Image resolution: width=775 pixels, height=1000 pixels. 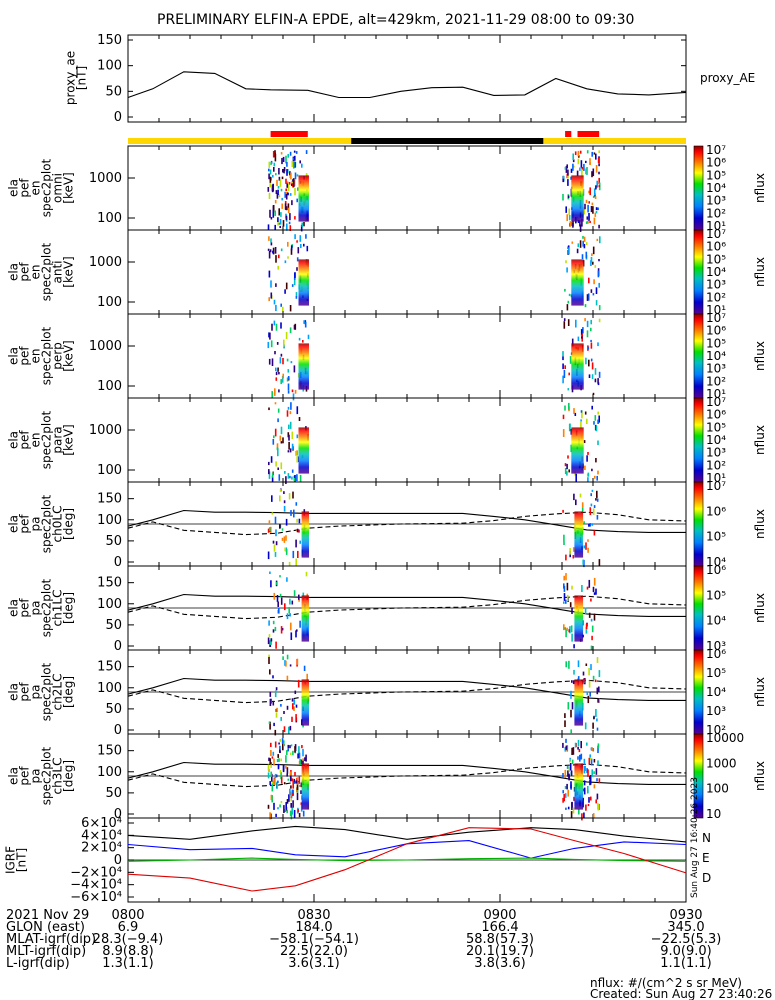 I want to click on igrf-tick: 6×10⁴, so click(x=101, y=823).